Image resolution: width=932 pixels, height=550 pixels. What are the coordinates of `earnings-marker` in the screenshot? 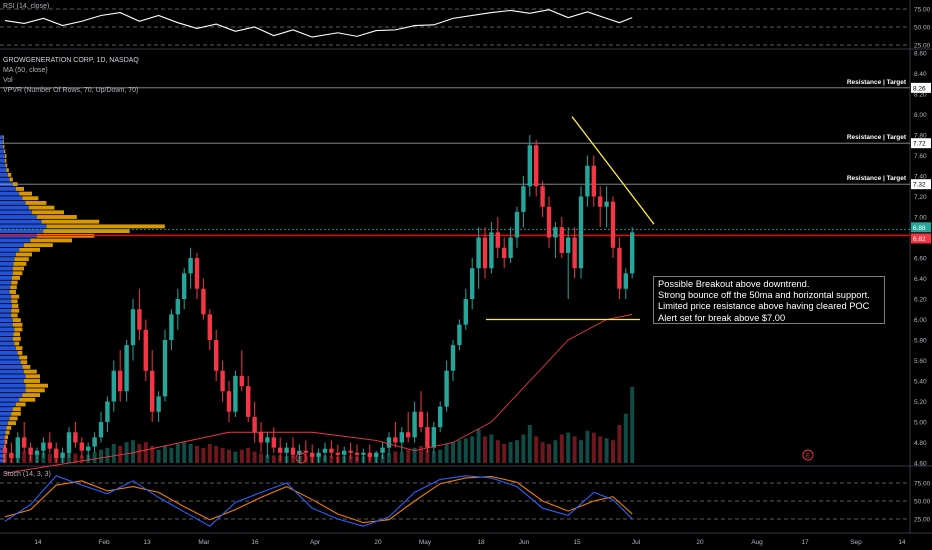 It's located at (808, 455).